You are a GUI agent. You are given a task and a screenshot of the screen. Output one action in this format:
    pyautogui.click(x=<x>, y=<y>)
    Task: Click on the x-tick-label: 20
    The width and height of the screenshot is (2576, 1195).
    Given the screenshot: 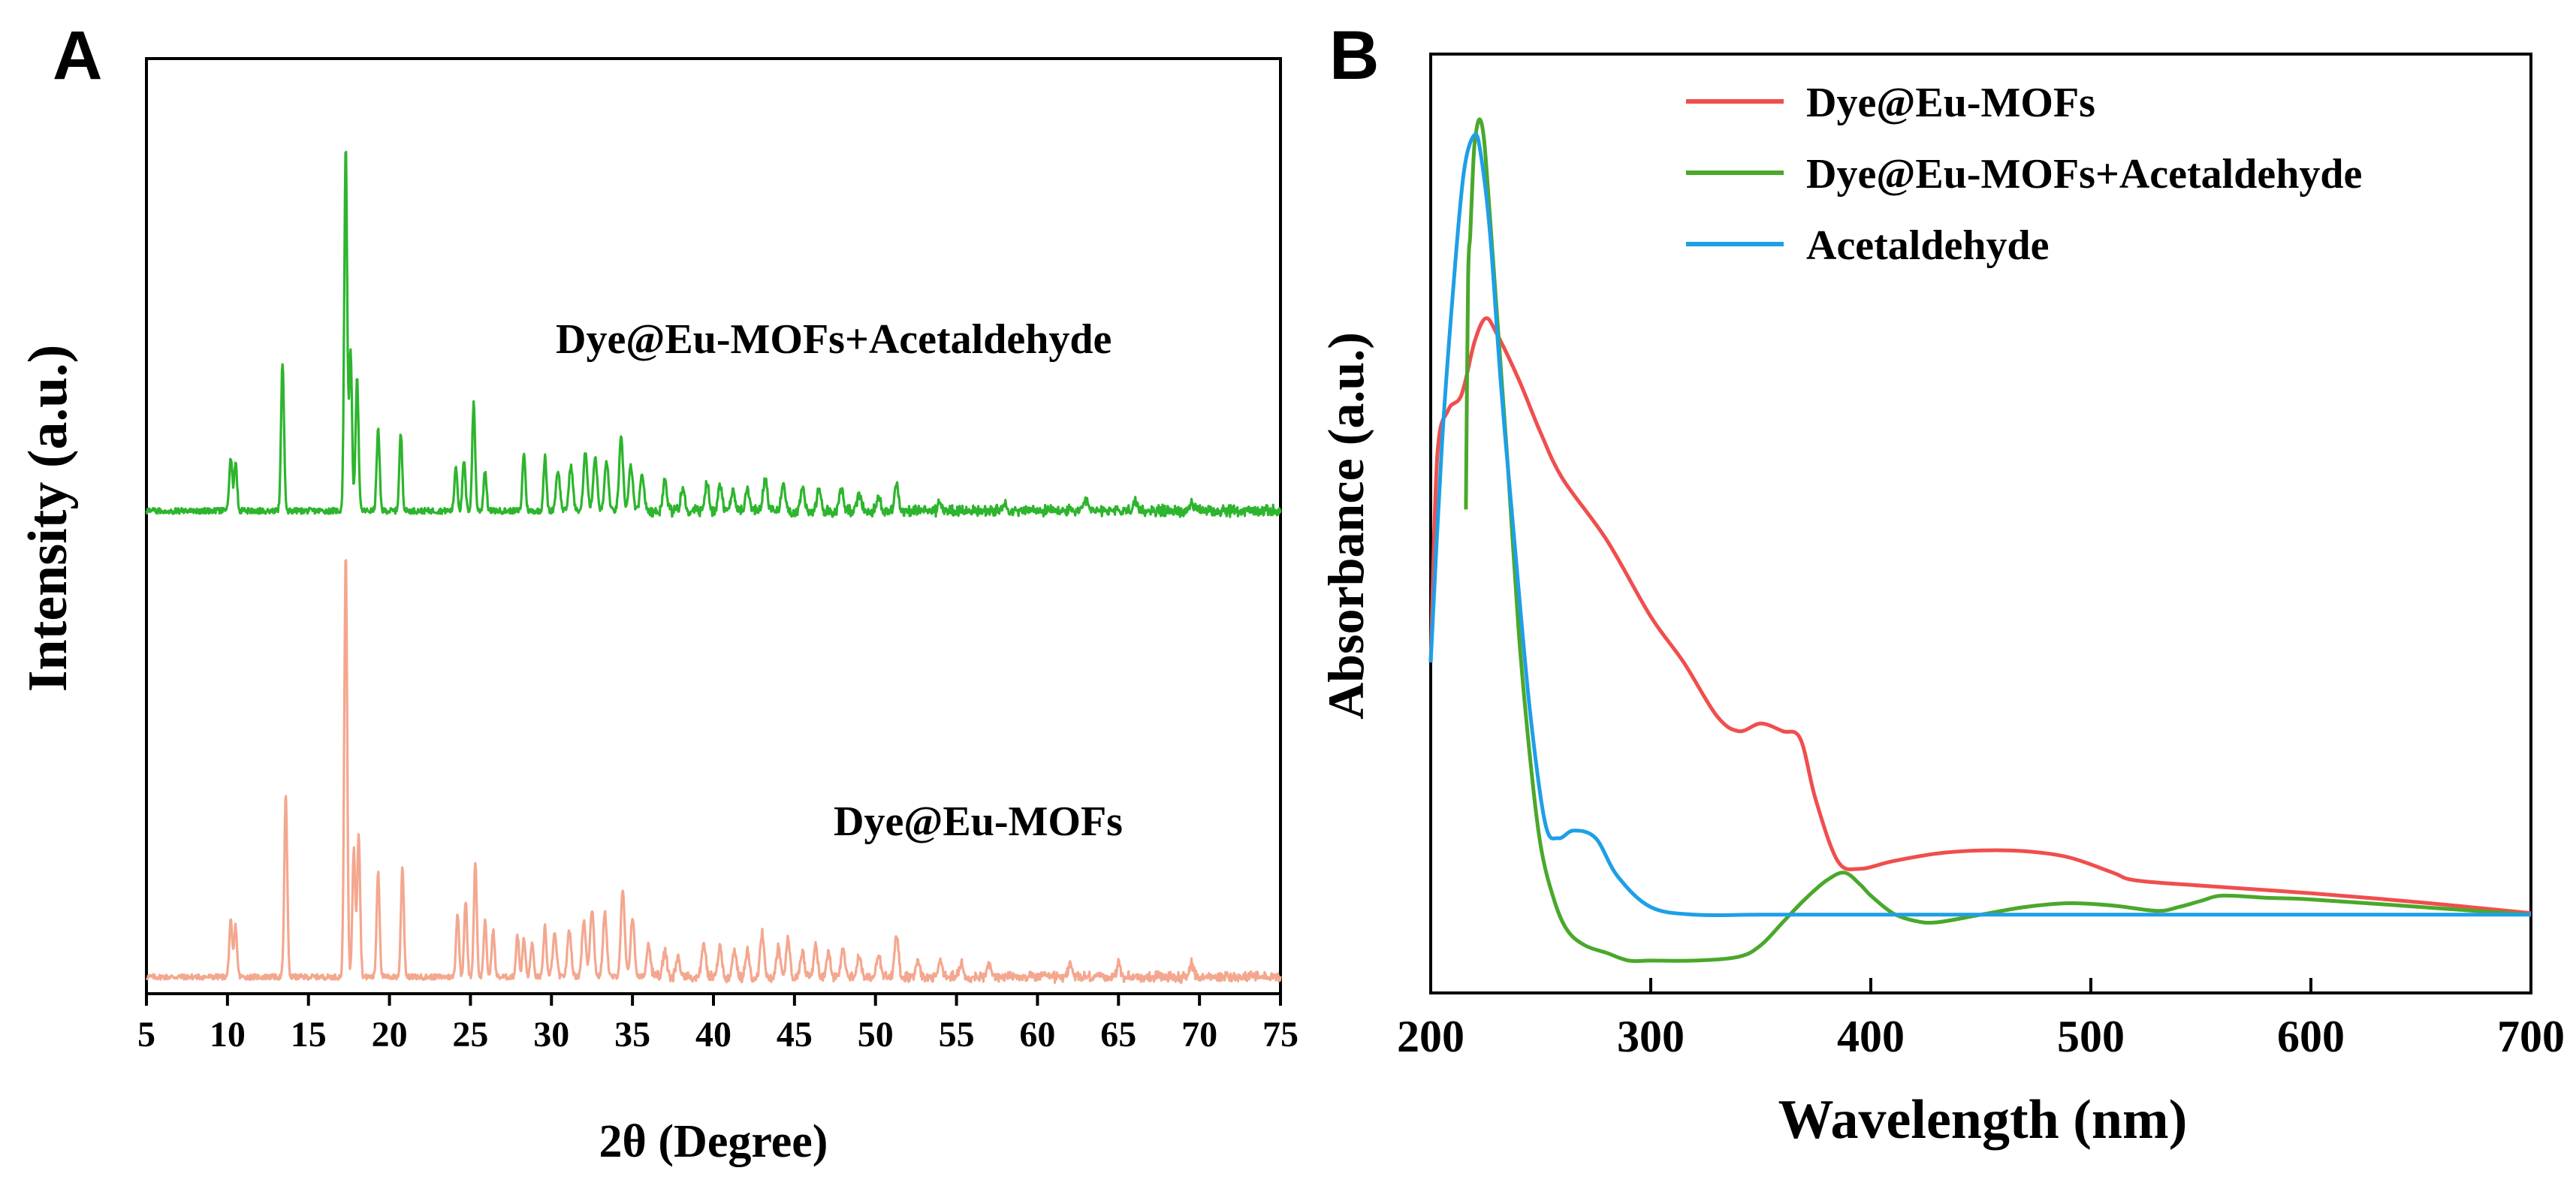 What is the action you would take?
    pyautogui.click(x=390, y=1035)
    